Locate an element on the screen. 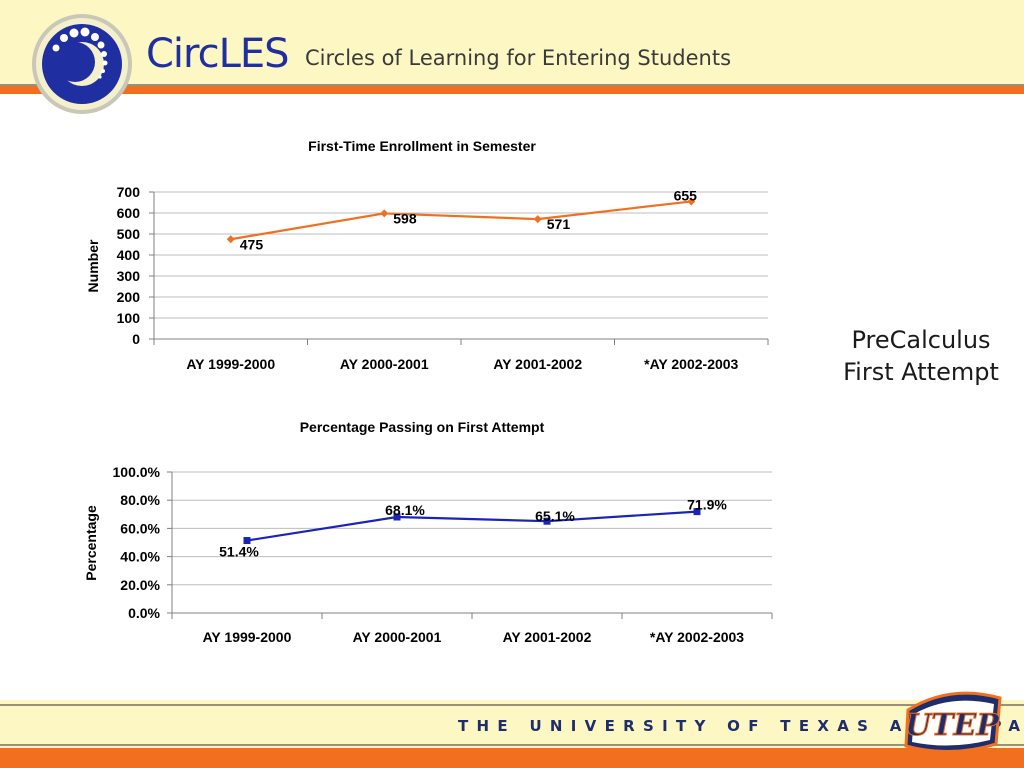 The height and width of the screenshot is (768, 1024). enrollment-y-tick-label: 0 is located at coordinates (136, 339).